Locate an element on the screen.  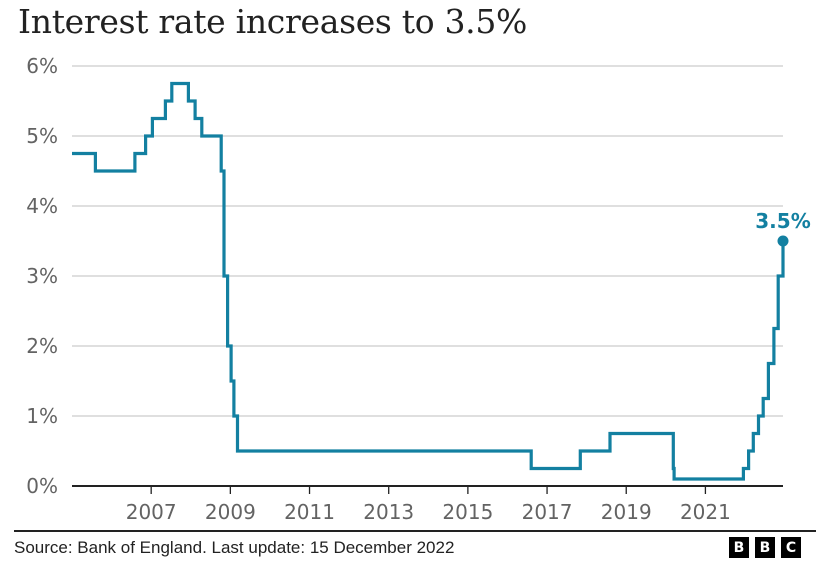
x-tick-label: 2007 is located at coordinates (151, 512).